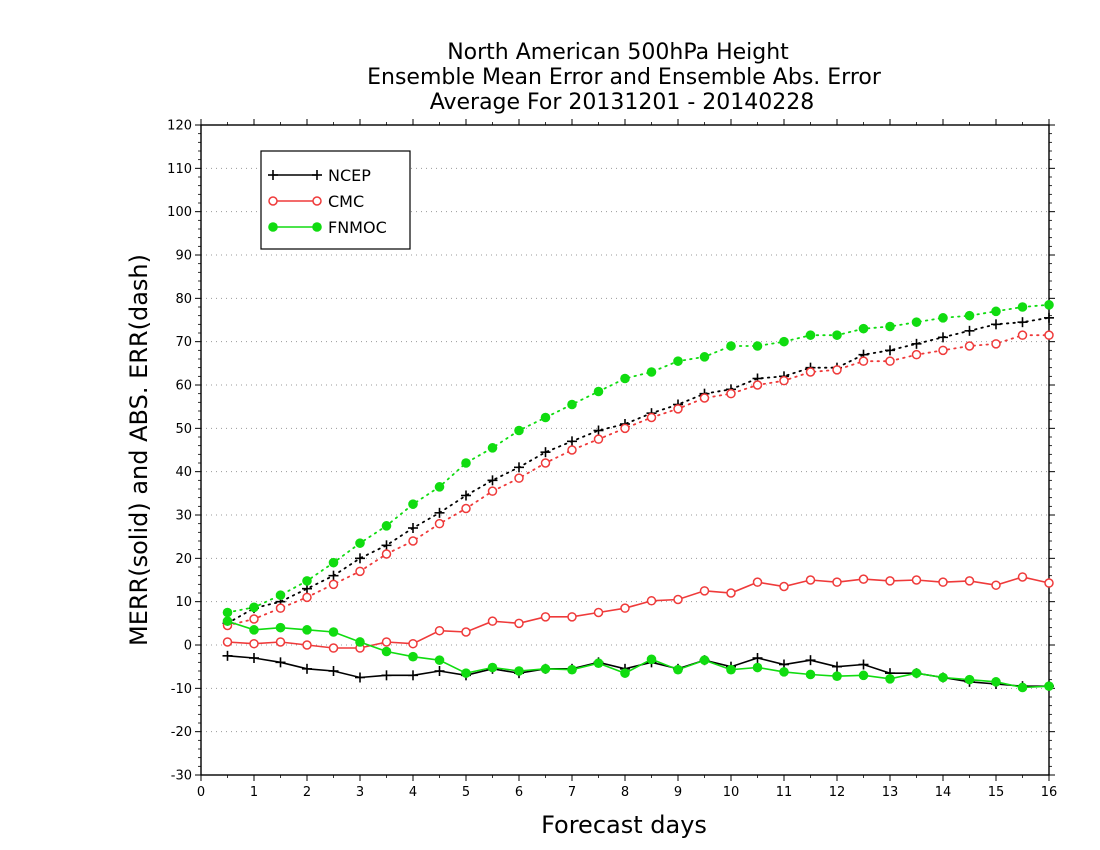  What do you see at coordinates (307, 792) in the screenshot?
I see `x-tick-label-2: 2` at bounding box center [307, 792].